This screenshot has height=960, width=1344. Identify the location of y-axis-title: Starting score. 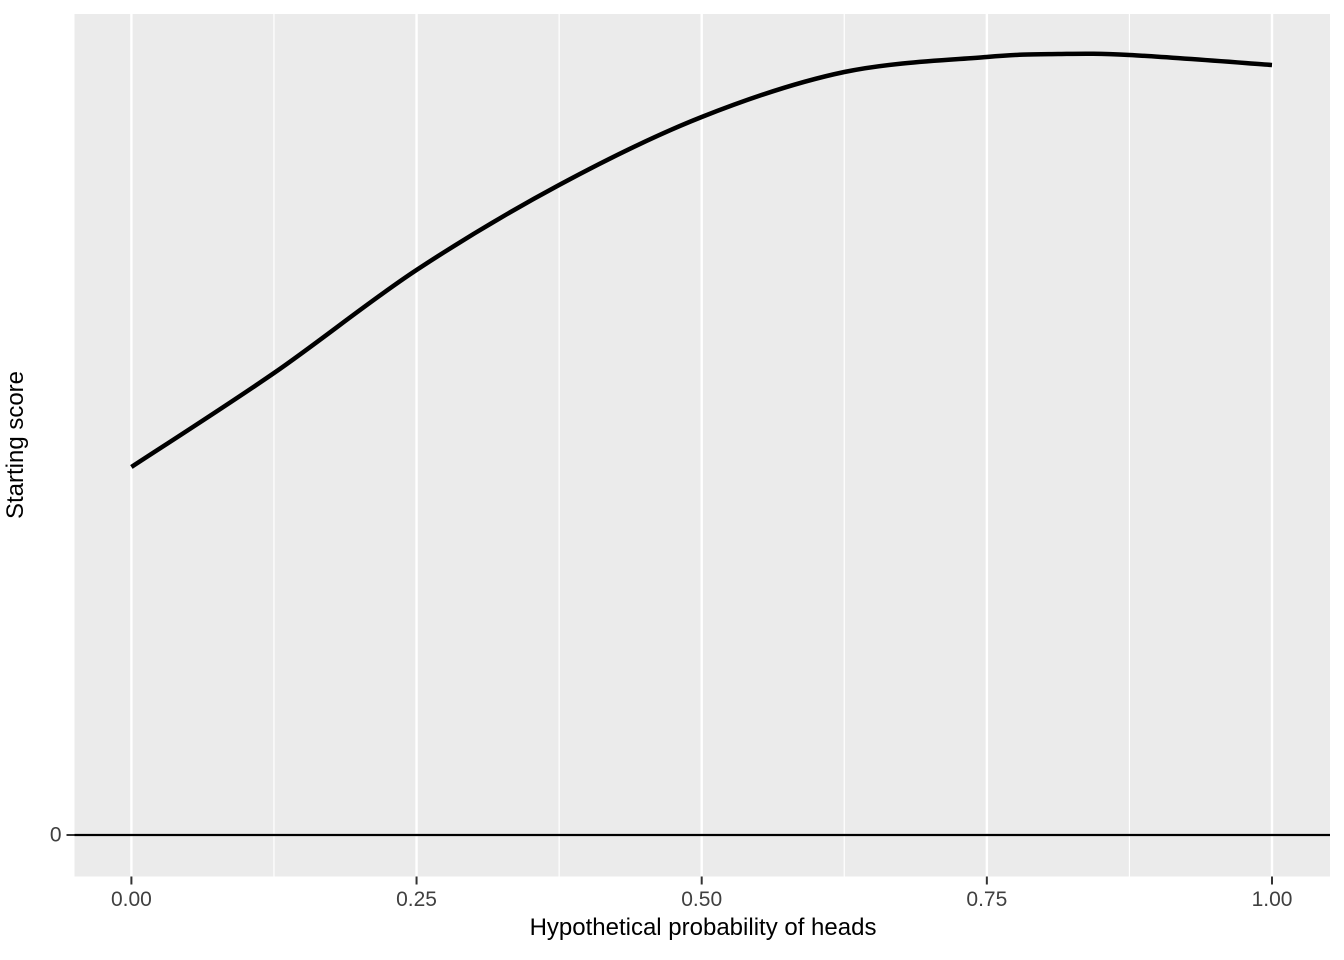
(15, 445).